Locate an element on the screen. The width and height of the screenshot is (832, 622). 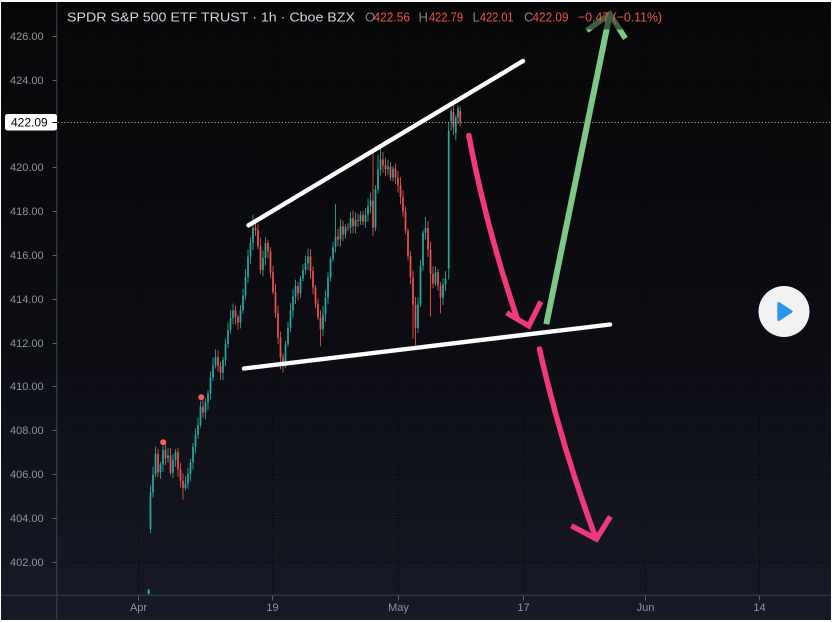
svg-text: 422.01 is located at coordinates (497, 17).